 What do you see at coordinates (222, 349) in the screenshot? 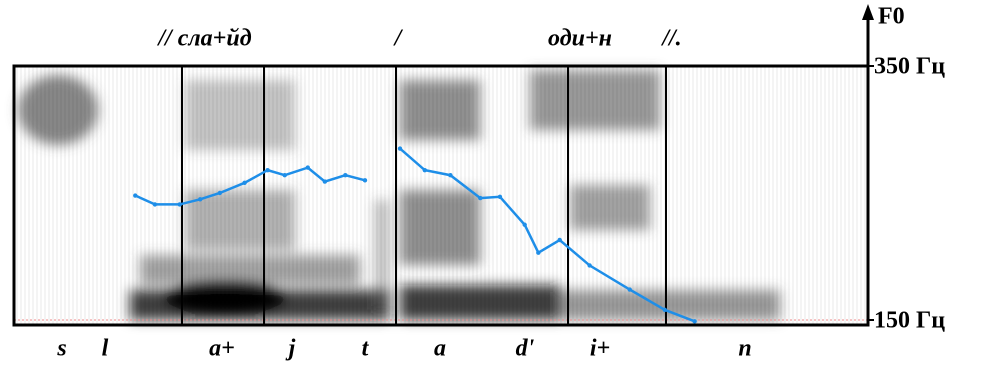
I see `segment-label: a+` at bounding box center [222, 349].